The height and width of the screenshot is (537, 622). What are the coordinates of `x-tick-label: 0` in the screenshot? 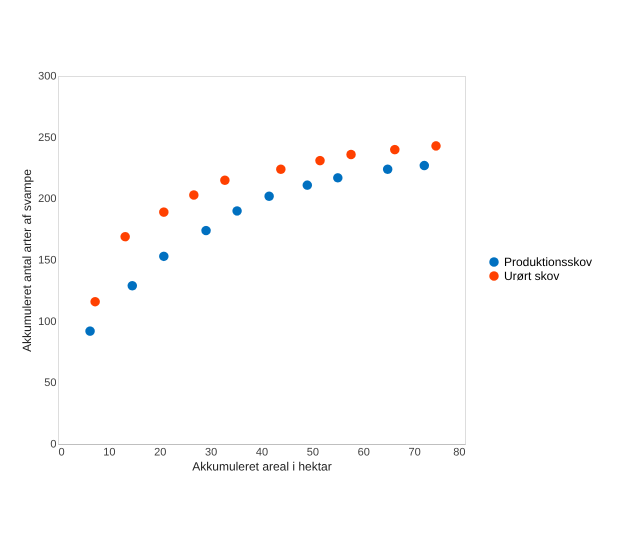 It's located at (61, 452).